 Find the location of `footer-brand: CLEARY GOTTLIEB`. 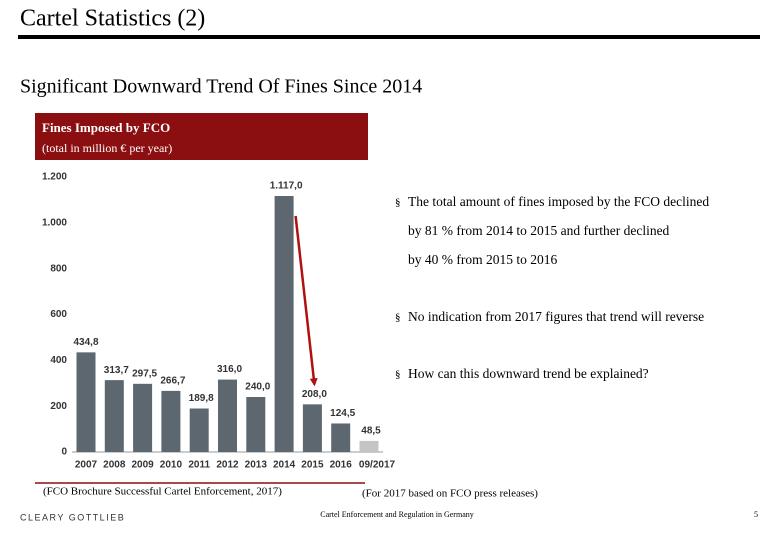

footer-brand: CLEARY GOTTLIEB is located at coordinates (72, 517).